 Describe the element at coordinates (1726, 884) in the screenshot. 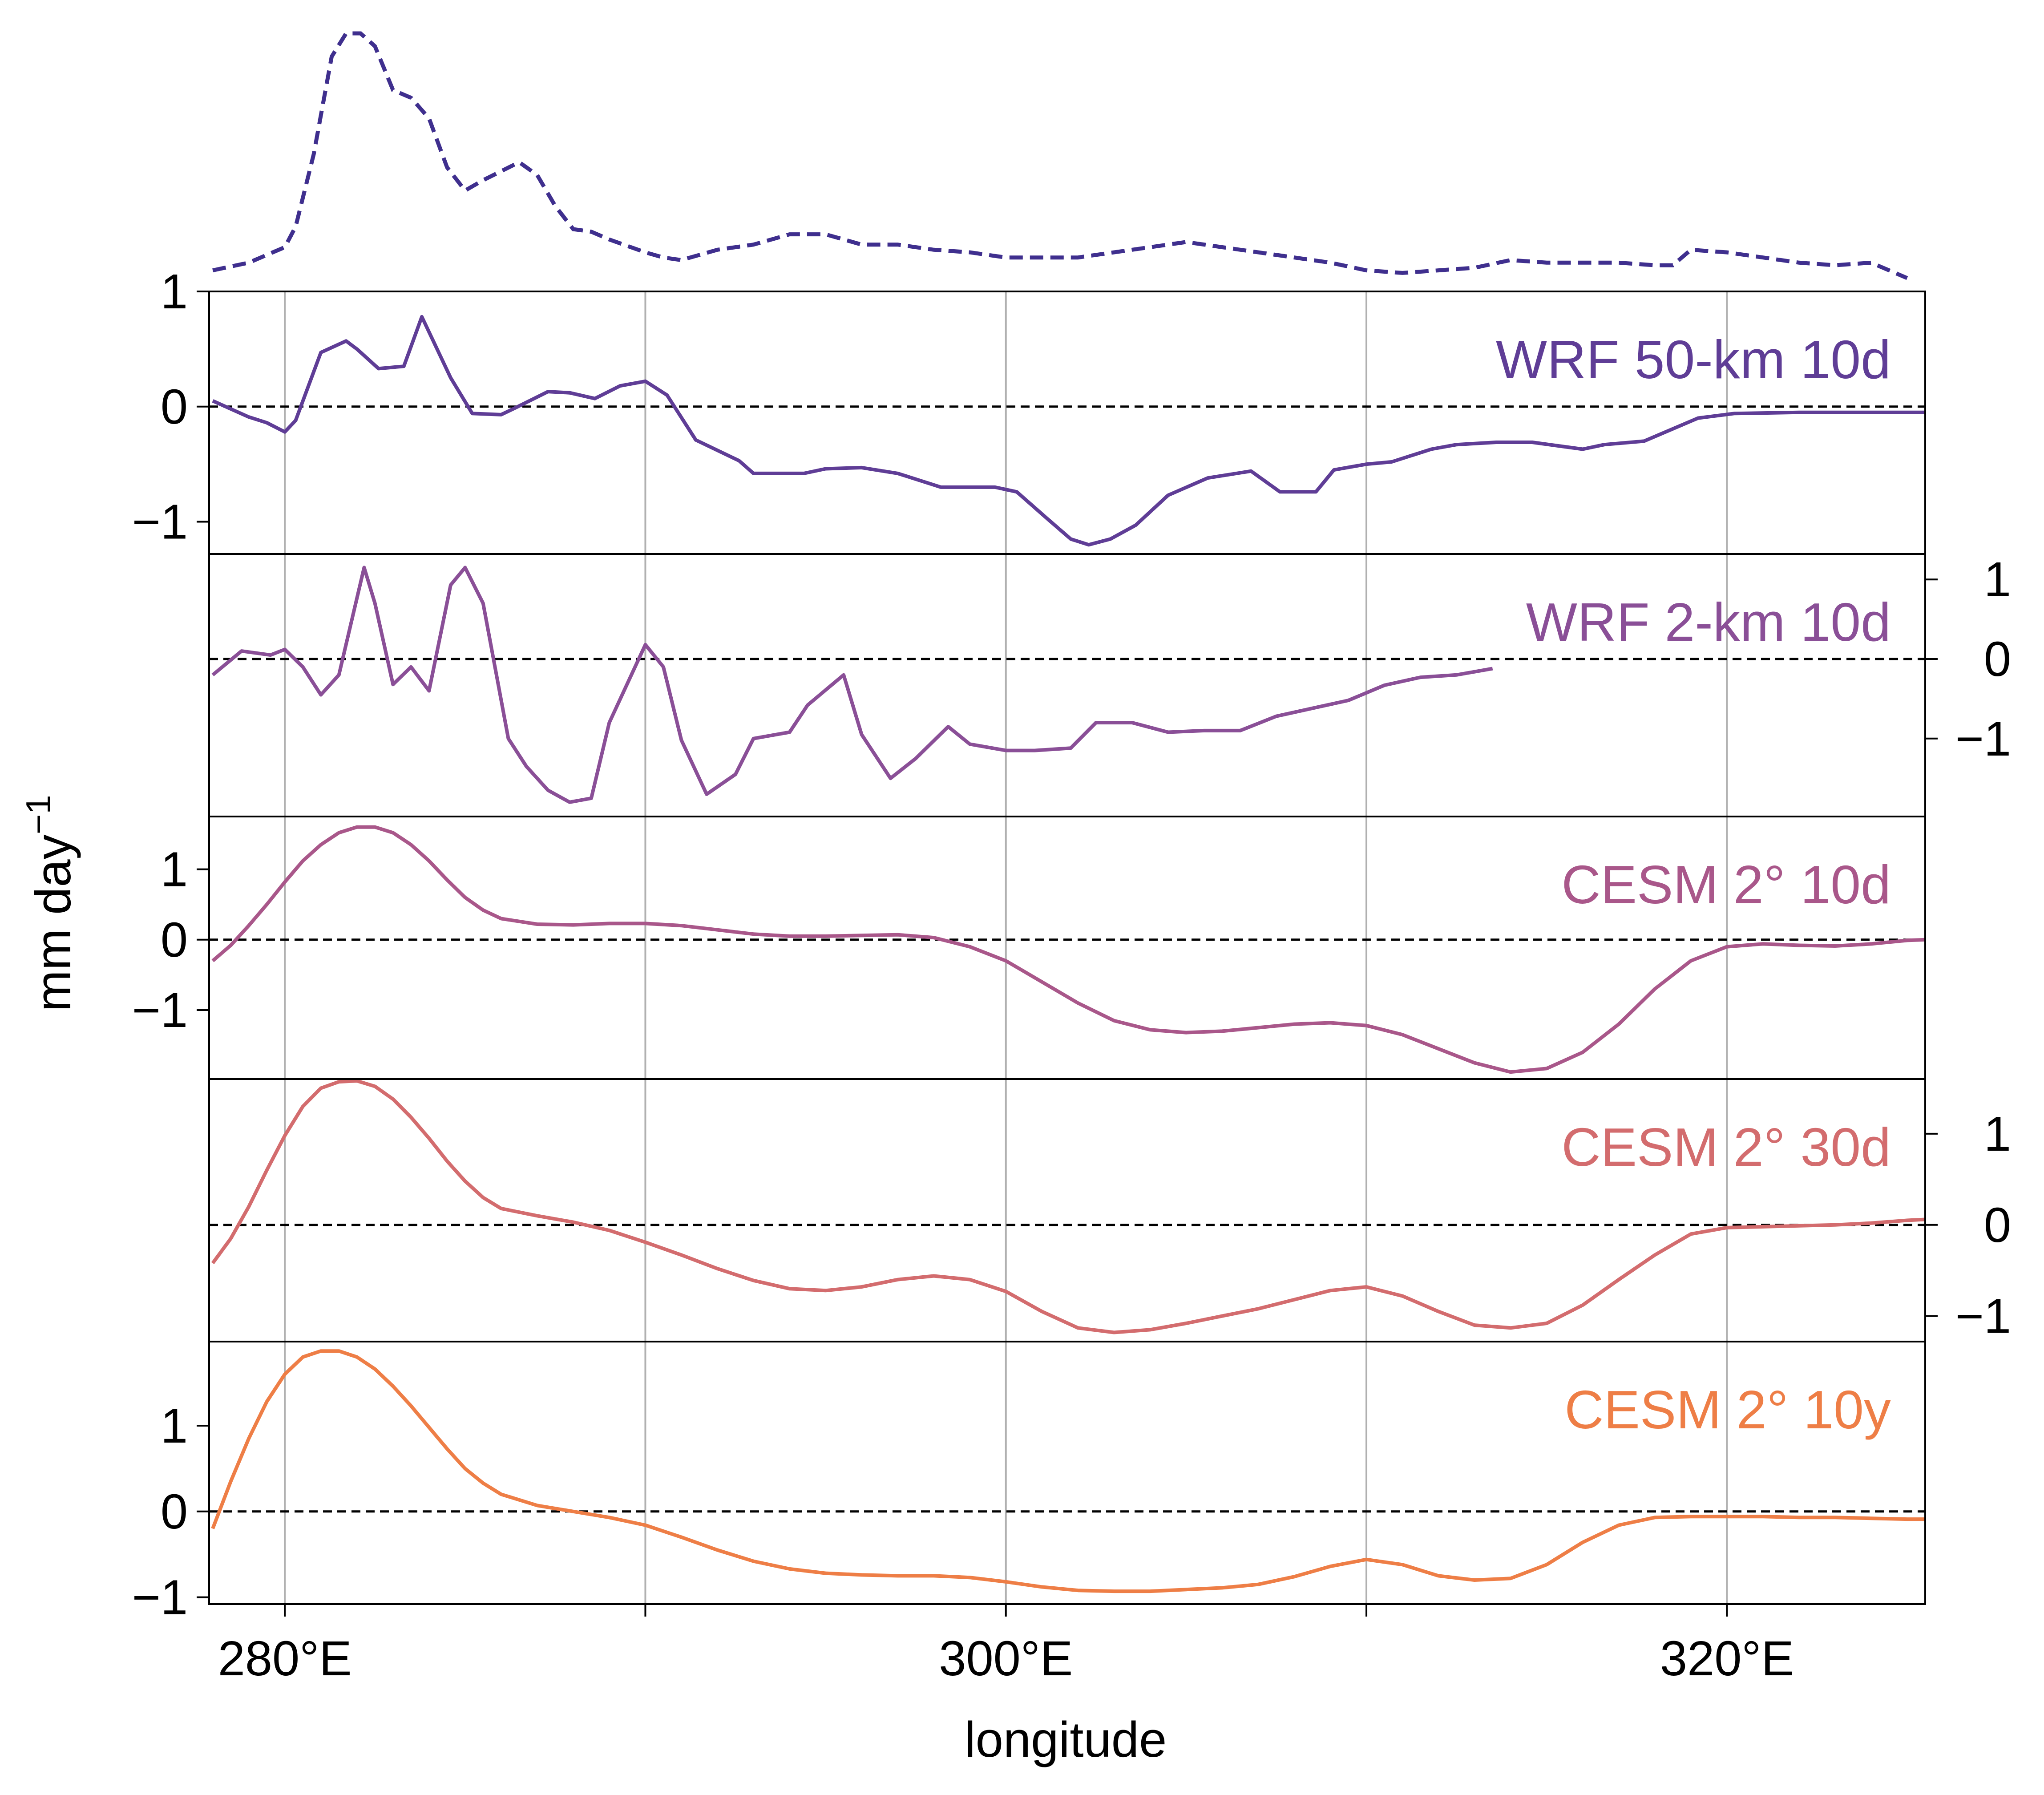

I see `panel-label-3: CESM 2° 10d` at that location.